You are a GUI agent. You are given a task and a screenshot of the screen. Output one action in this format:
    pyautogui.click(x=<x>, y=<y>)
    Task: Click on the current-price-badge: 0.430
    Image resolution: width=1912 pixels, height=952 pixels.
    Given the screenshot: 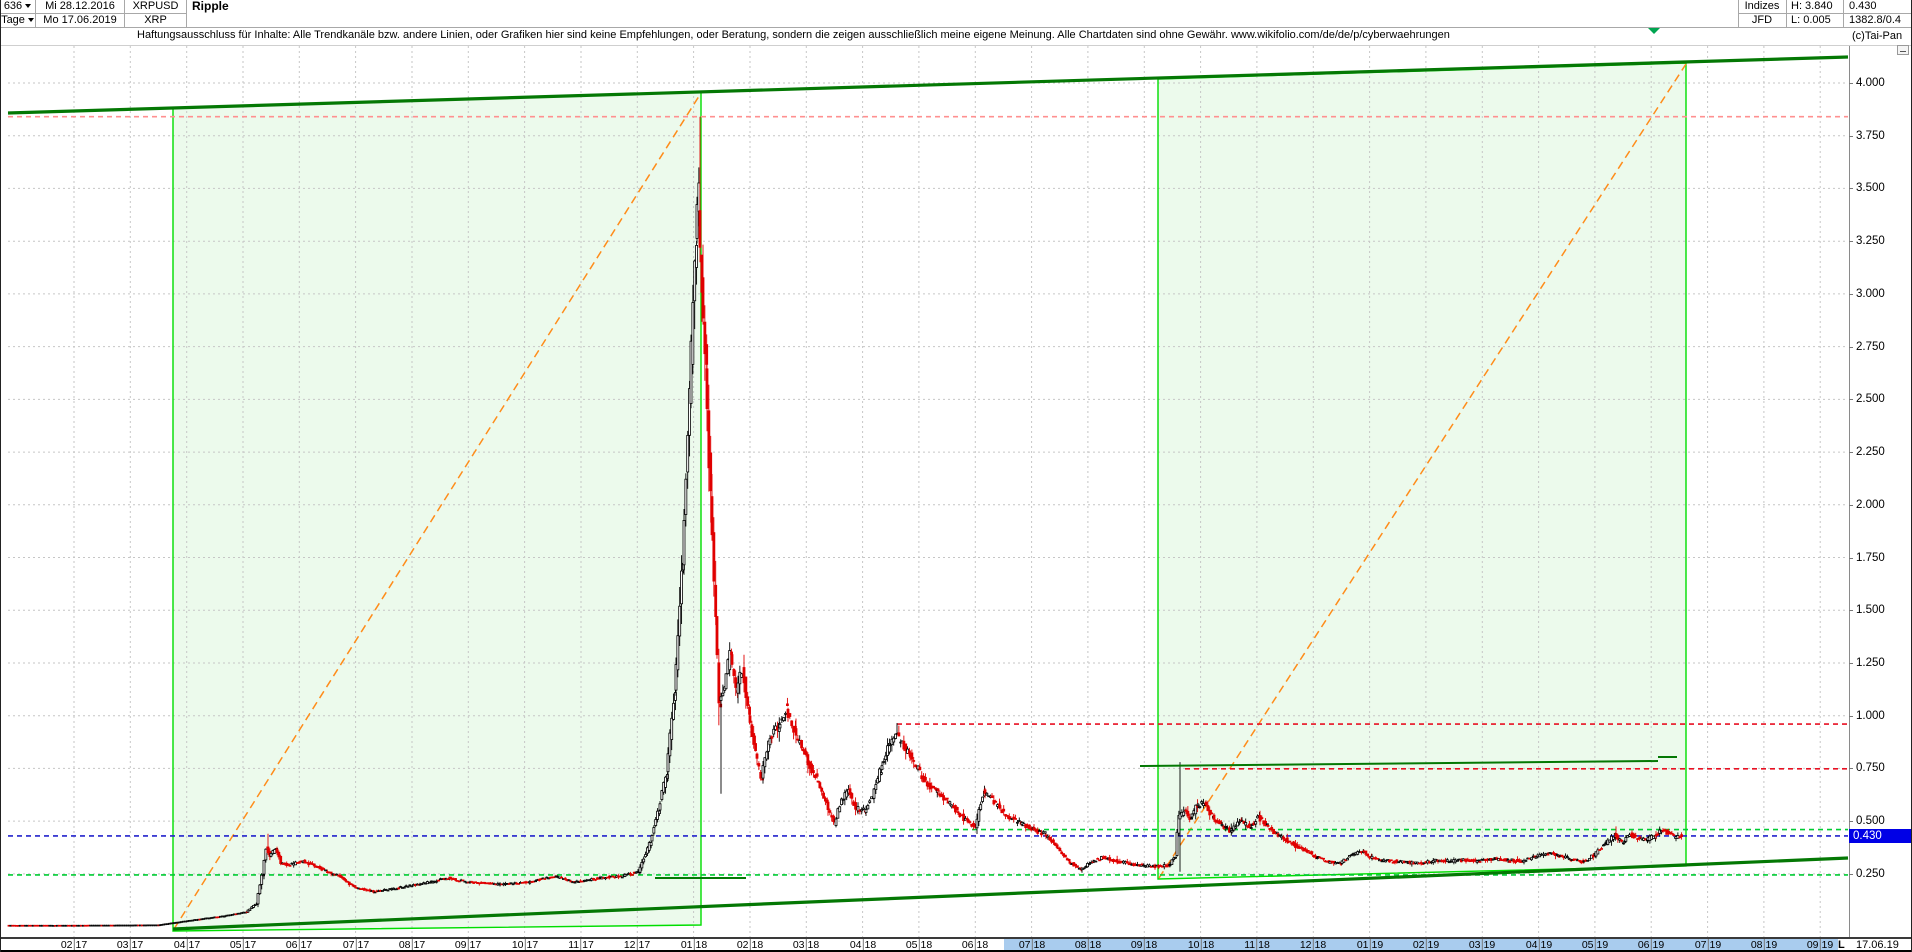 What is the action you would take?
    pyautogui.click(x=1880, y=836)
    